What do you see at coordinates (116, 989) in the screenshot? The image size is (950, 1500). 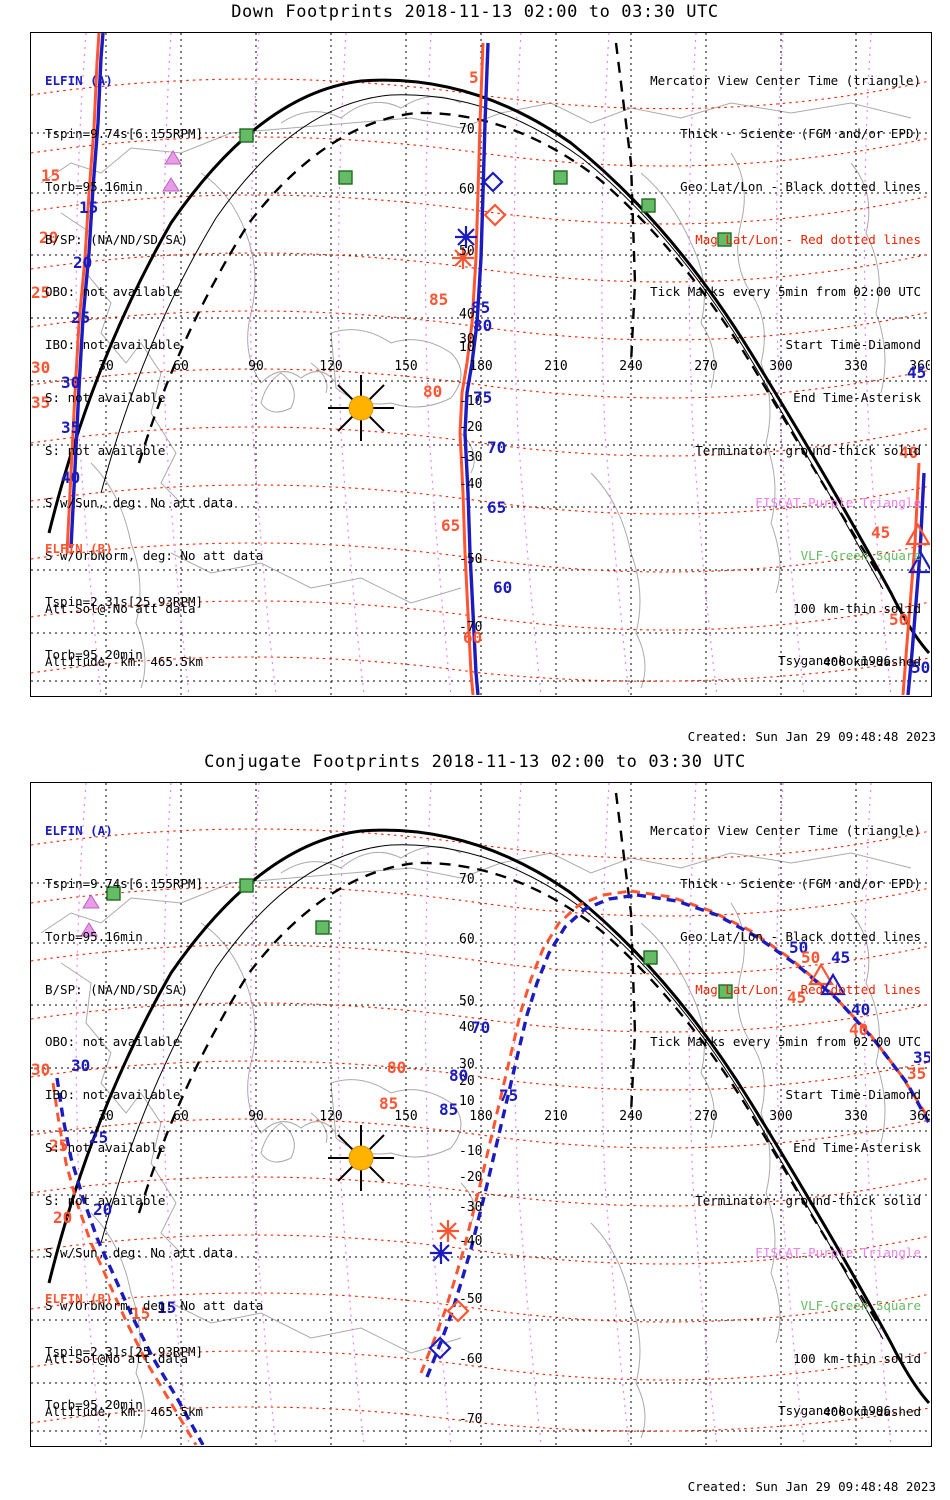 I see `elfin-a-line-2: B/SP: (NA/ND/SD/SA)` at bounding box center [116, 989].